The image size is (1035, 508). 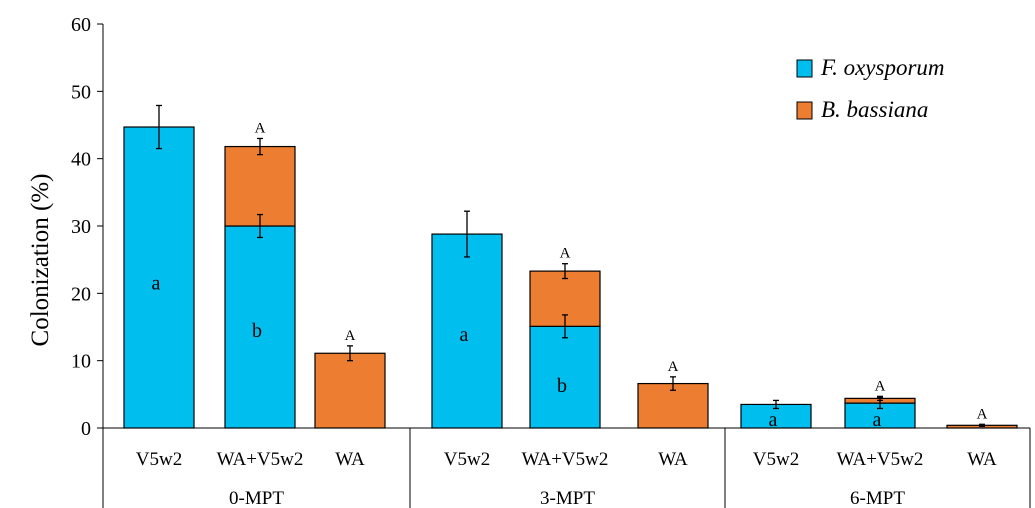 I want to click on legend-label: B. bassiana, so click(x=874, y=109).